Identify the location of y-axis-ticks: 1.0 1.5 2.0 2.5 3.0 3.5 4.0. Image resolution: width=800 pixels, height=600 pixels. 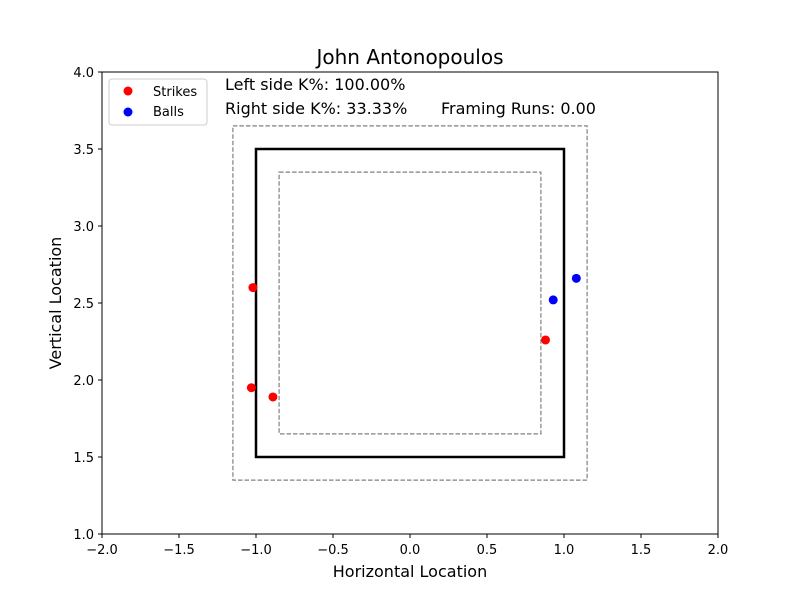
(87, 304).